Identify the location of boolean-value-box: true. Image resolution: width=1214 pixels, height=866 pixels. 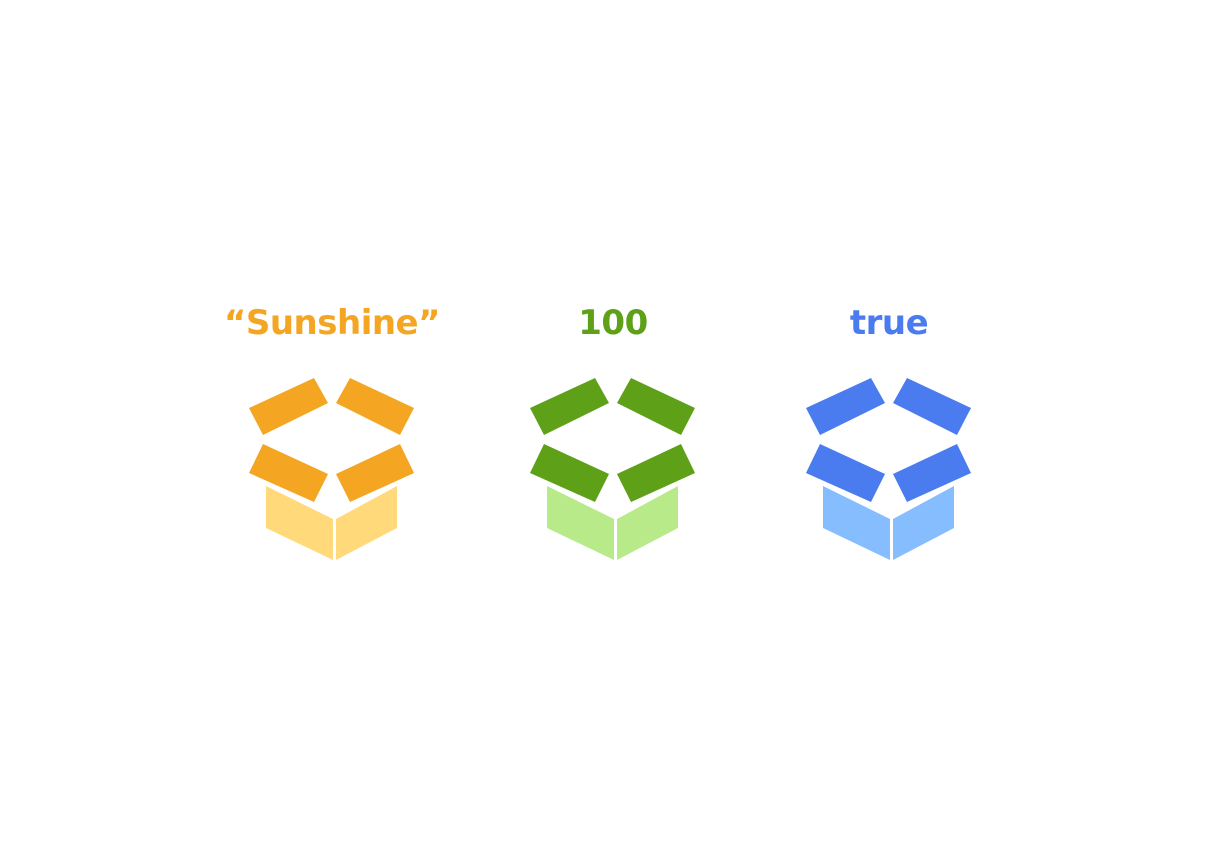
(889, 435).